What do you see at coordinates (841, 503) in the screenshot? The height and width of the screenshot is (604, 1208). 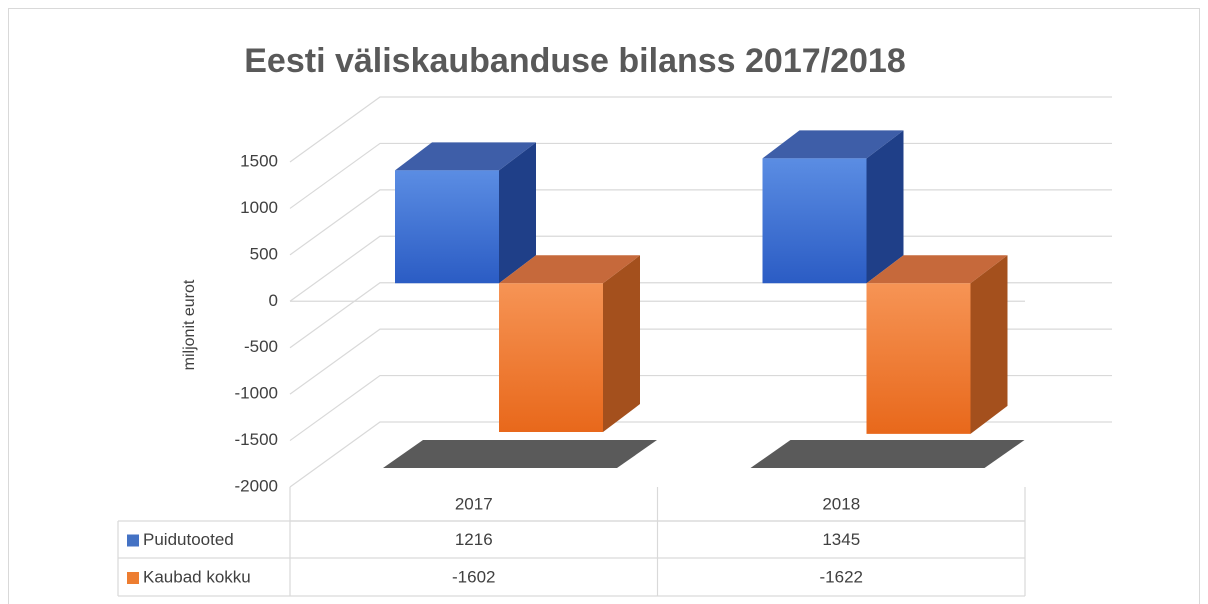 I see `x-tick-label: 2018` at bounding box center [841, 503].